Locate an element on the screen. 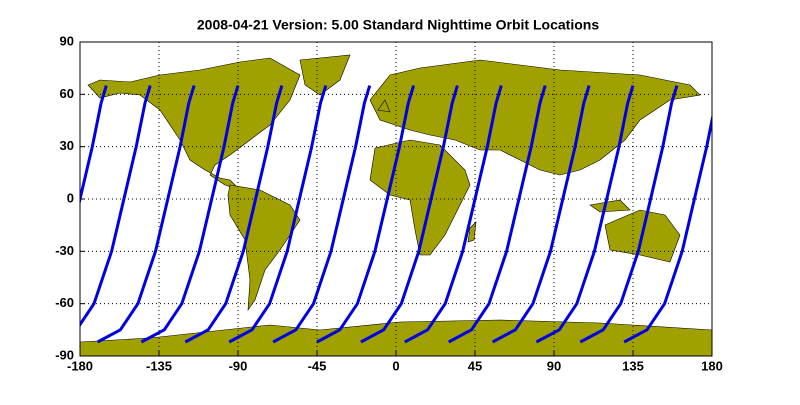 The height and width of the screenshot is (405, 800). x-tick-label: 90 is located at coordinates (554, 365).